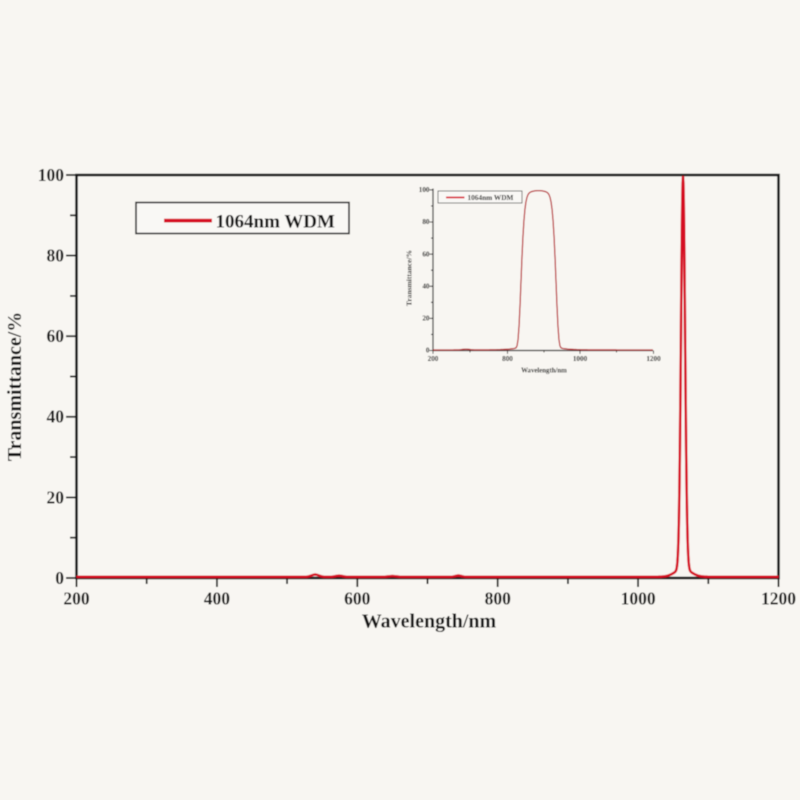 This screenshot has width=800, height=800. Describe the element at coordinates (217, 599) in the screenshot. I see `svg-text: 400` at that location.